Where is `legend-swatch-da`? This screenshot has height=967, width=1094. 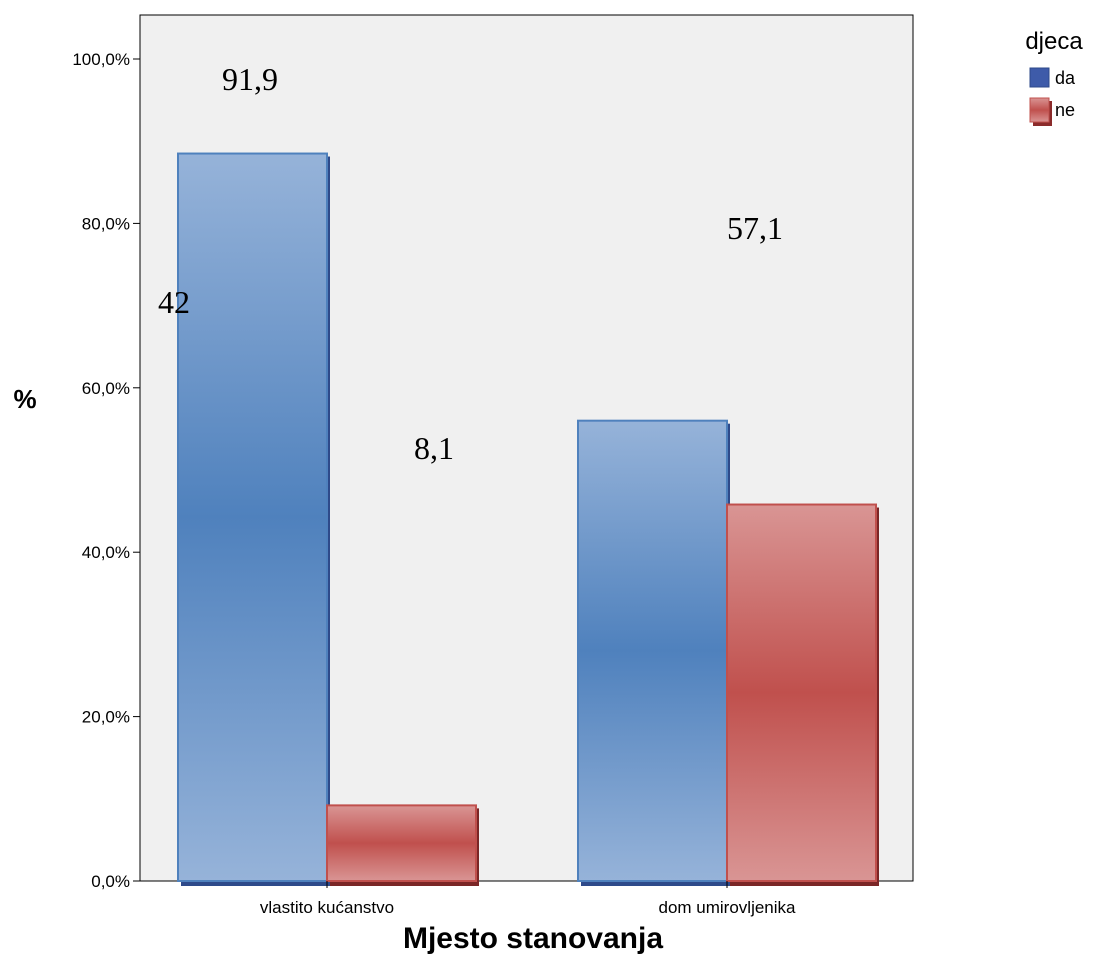 legend-swatch-da is located at coordinates (1039, 77).